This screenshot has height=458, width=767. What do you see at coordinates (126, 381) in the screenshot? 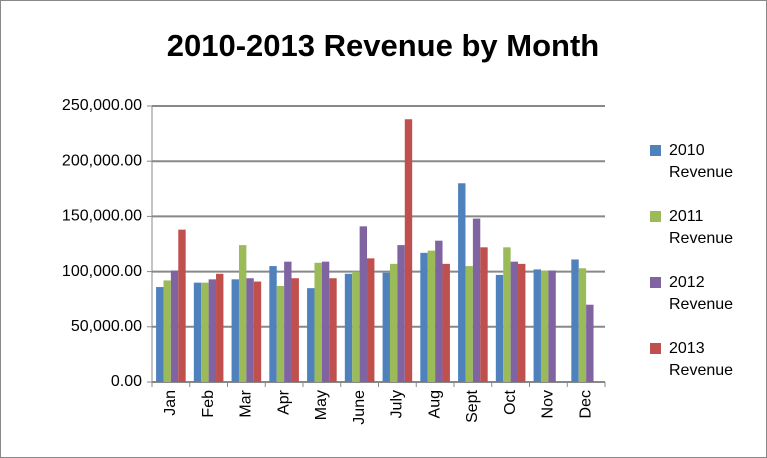
I see `y-tick-label: 0.00` at bounding box center [126, 381].